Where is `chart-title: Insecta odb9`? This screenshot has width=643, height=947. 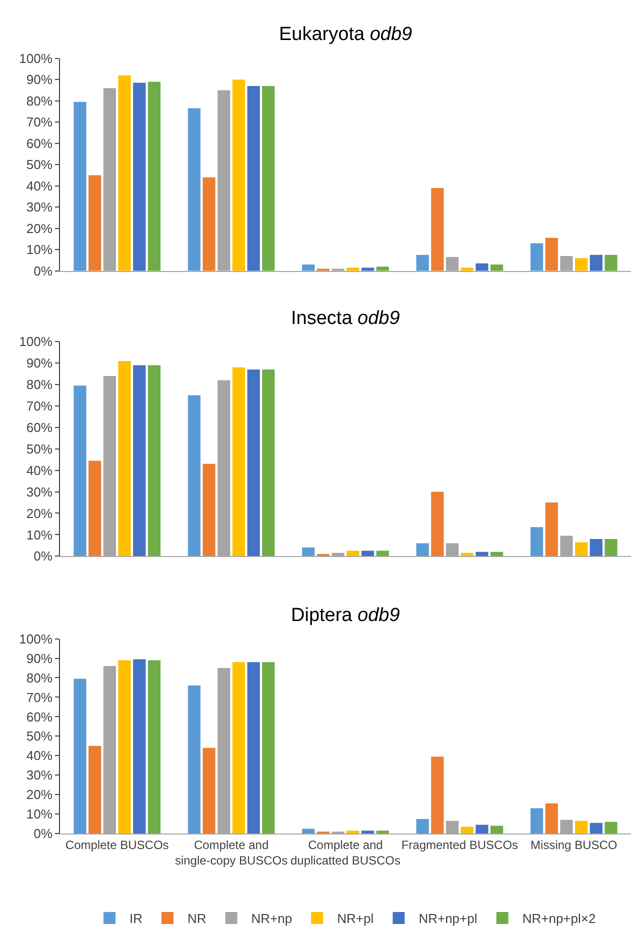
chart-title: Insecta odb9 is located at coordinates (345, 318).